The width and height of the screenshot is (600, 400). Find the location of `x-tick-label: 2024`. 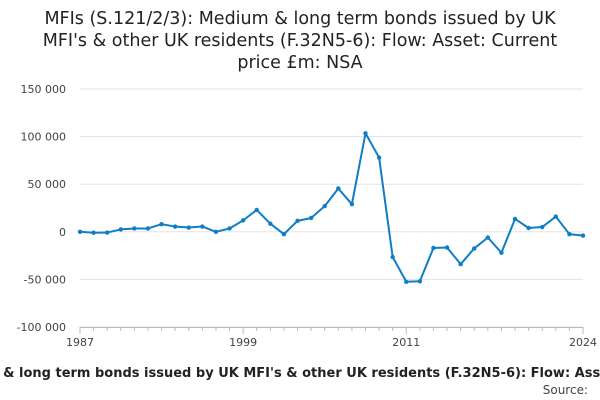

x-tick-label: 2024 is located at coordinates (583, 342).